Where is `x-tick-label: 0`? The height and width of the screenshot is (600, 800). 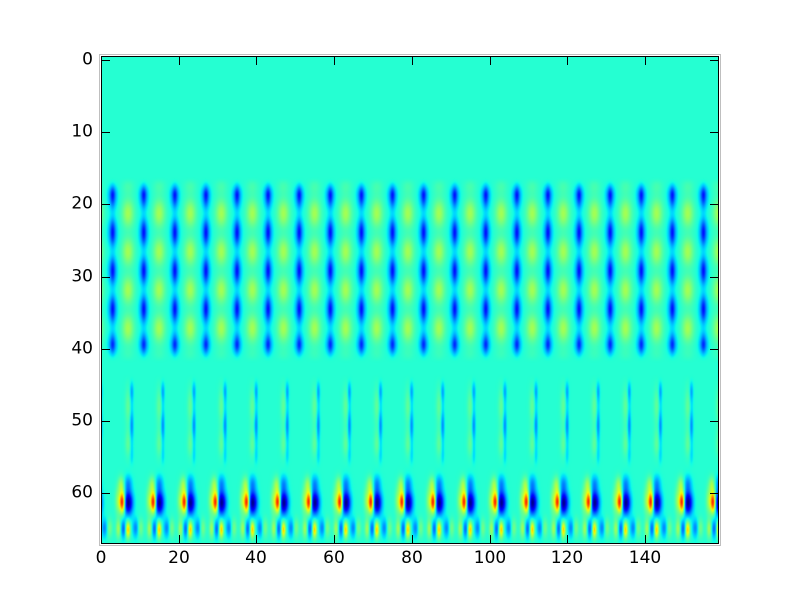
x-tick-label: 0 is located at coordinates (101, 558).